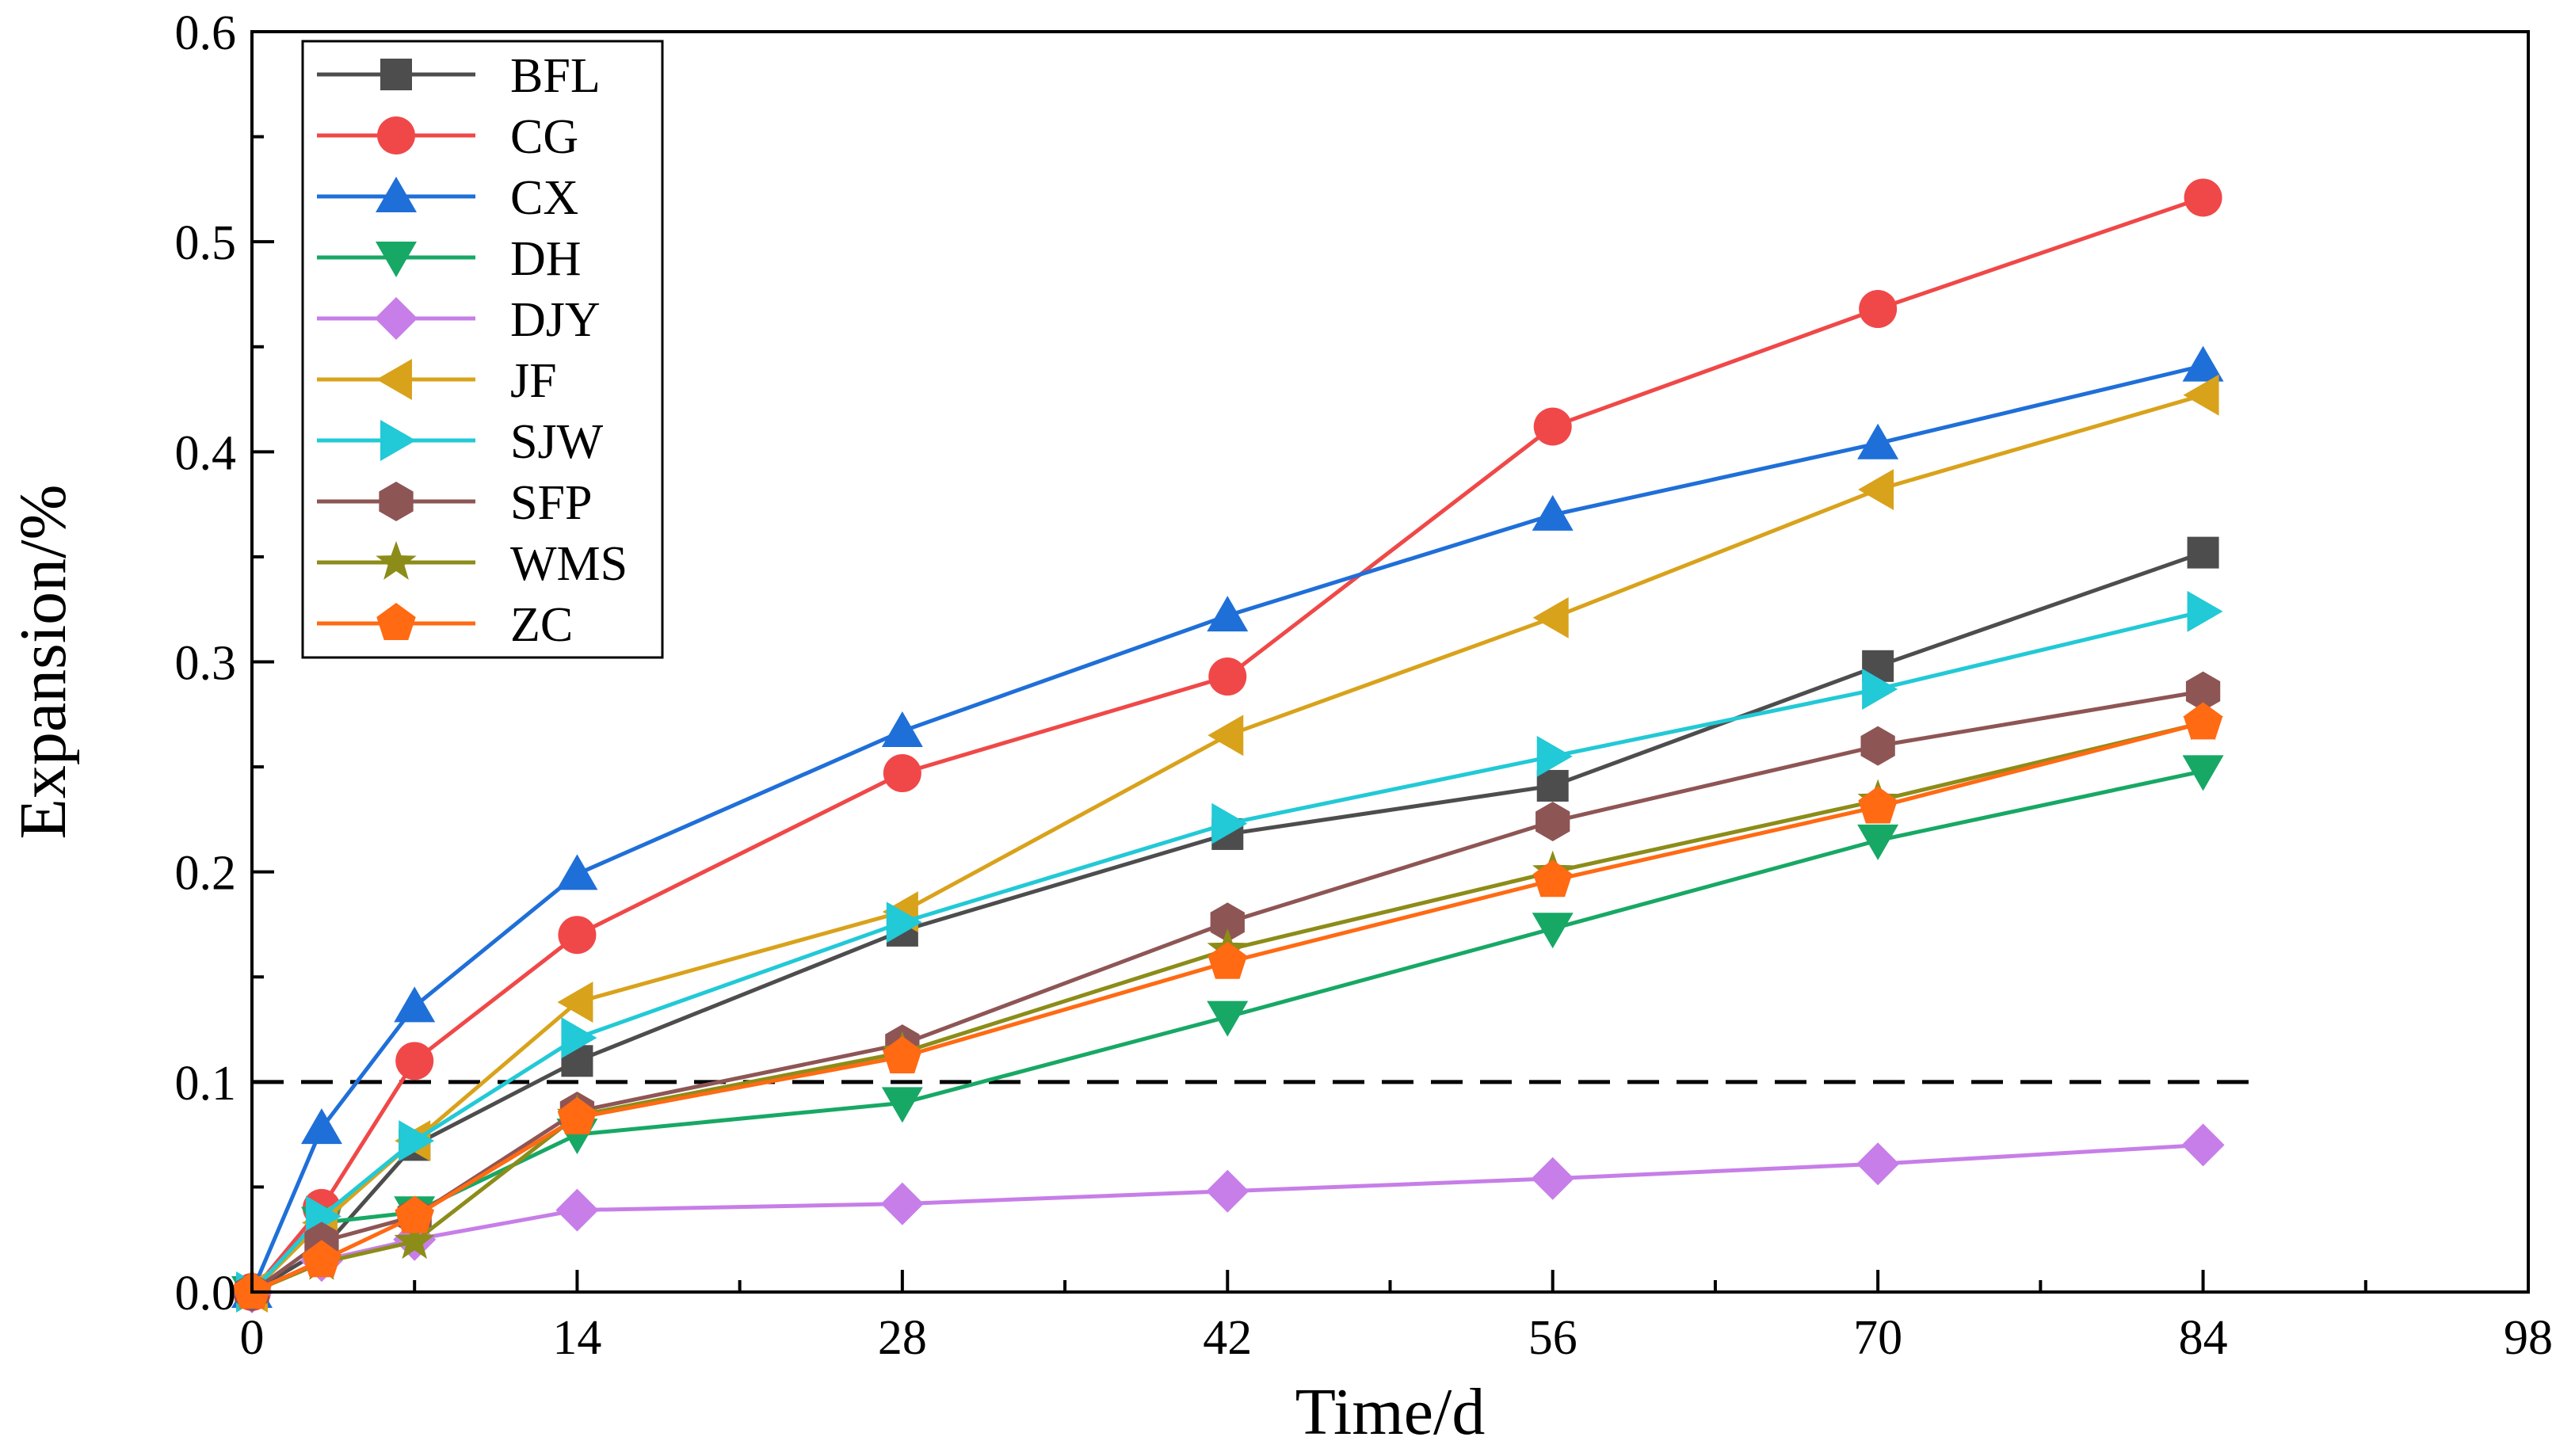 The width and height of the screenshot is (2556, 1456). I want to click on legend-label: SFP, so click(551, 503).